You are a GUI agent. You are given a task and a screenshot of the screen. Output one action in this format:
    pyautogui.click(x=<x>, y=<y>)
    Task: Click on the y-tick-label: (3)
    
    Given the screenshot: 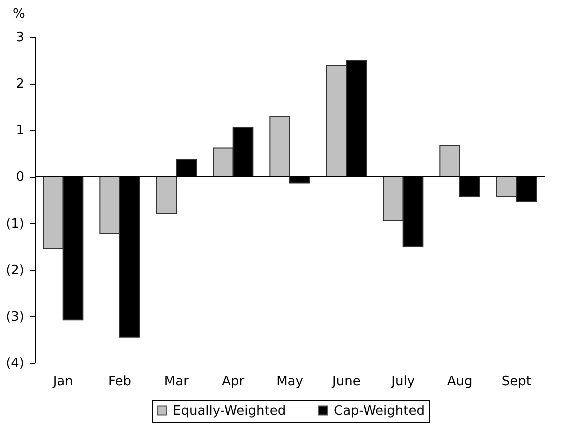 What is the action you would take?
    pyautogui.click(x=15, y=317)
    